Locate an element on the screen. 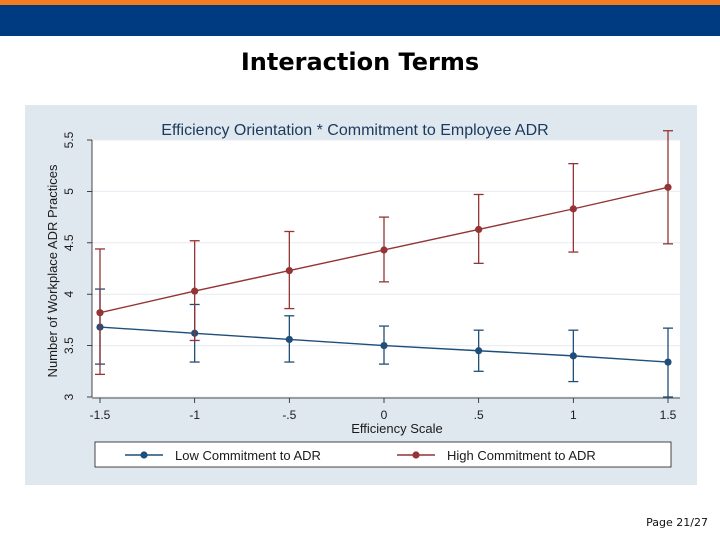 Image resolution: width=720 pixels, height=540 pixels. page-number: Page 21/27 is located at coordinates (677, 522).